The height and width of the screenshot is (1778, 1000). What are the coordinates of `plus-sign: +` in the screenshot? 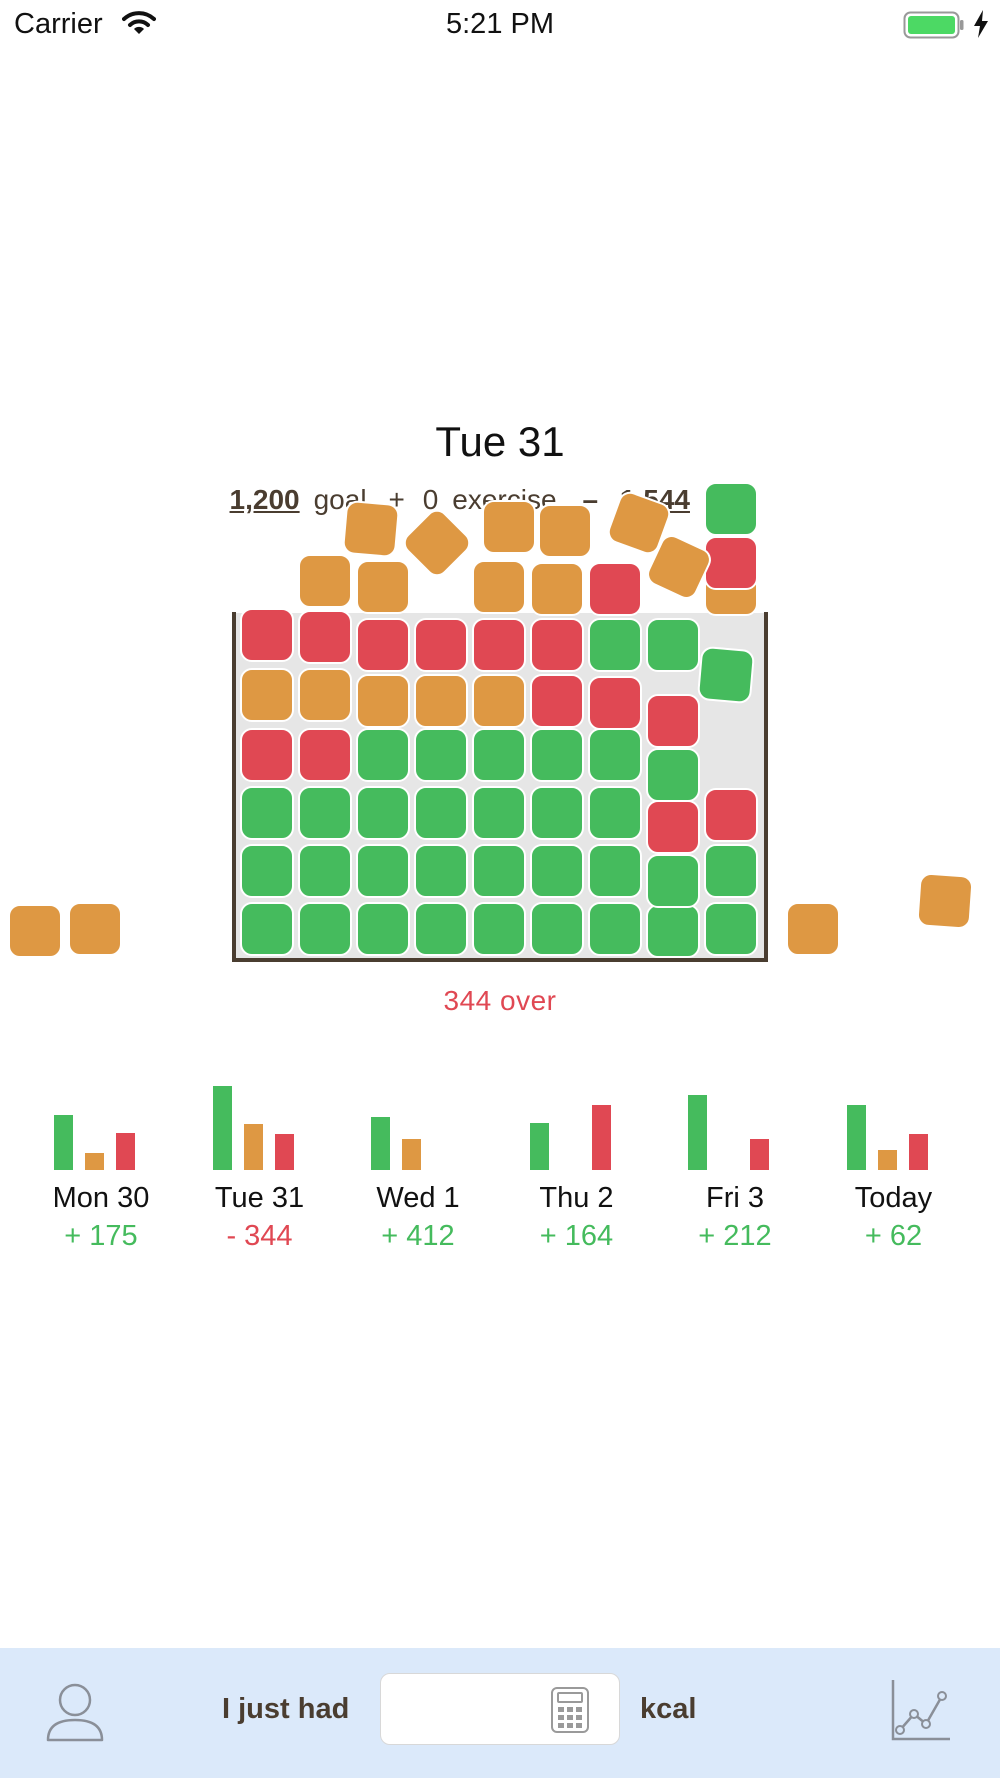 It's located at (396, 499).